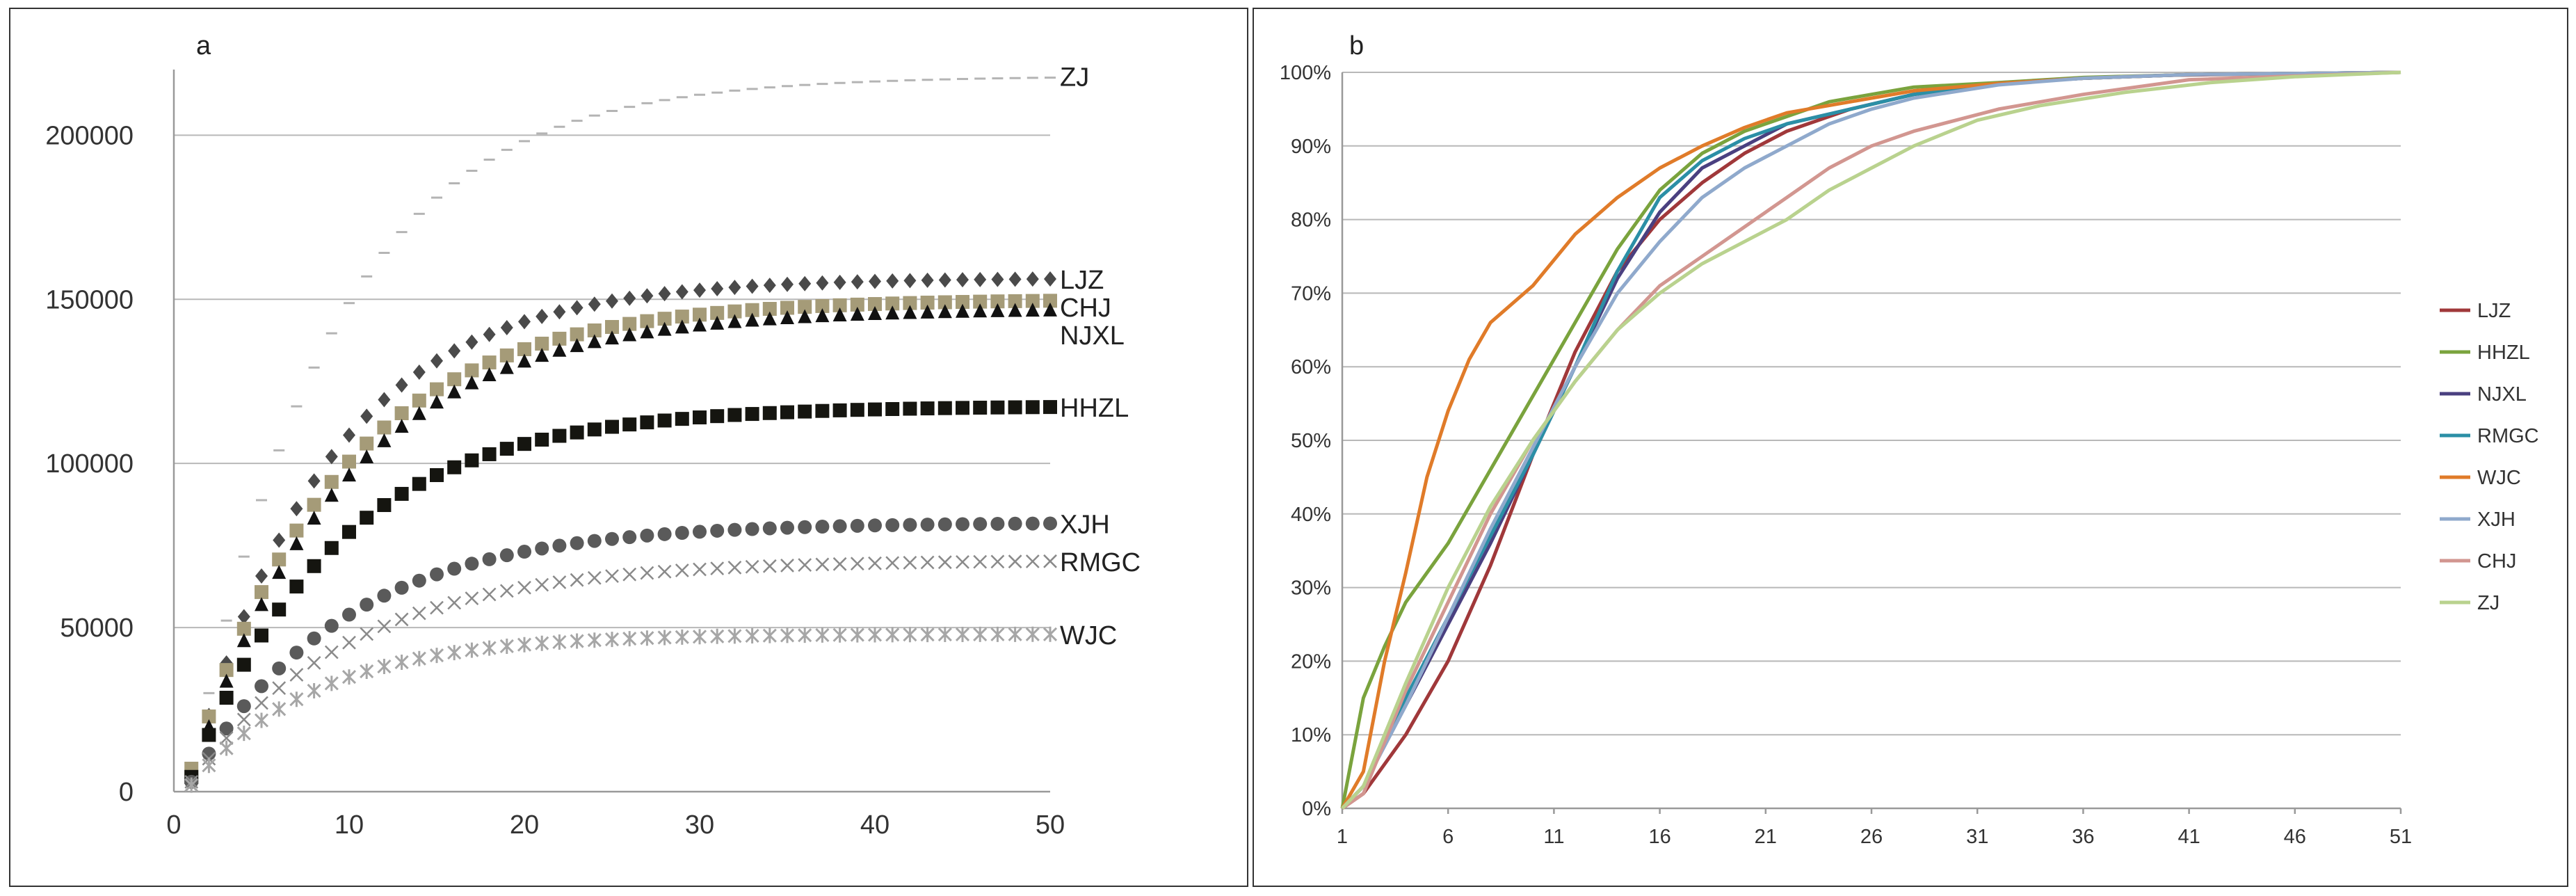 The height and width of the screenshot is (896, 2576). What do you see at coordinates (2489, 457) in the screenshot?
I see `panel-b-legend: LJZ HHZL NJXL RMGC WJC XJH CHJ ZJ` at bounding box center [2489, 457].